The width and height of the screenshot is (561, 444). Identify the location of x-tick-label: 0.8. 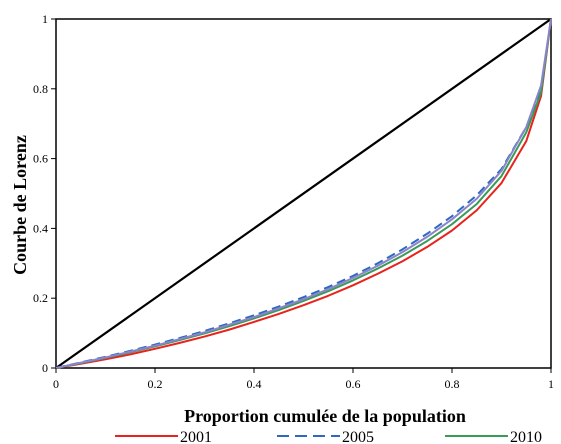
(452, 384).